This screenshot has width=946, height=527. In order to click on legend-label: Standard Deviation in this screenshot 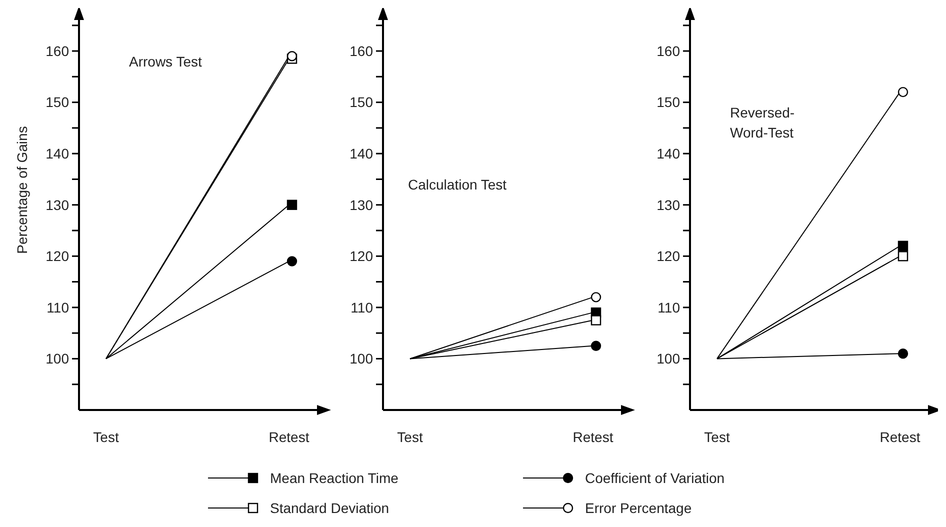, I will do `click(330, 508)`.